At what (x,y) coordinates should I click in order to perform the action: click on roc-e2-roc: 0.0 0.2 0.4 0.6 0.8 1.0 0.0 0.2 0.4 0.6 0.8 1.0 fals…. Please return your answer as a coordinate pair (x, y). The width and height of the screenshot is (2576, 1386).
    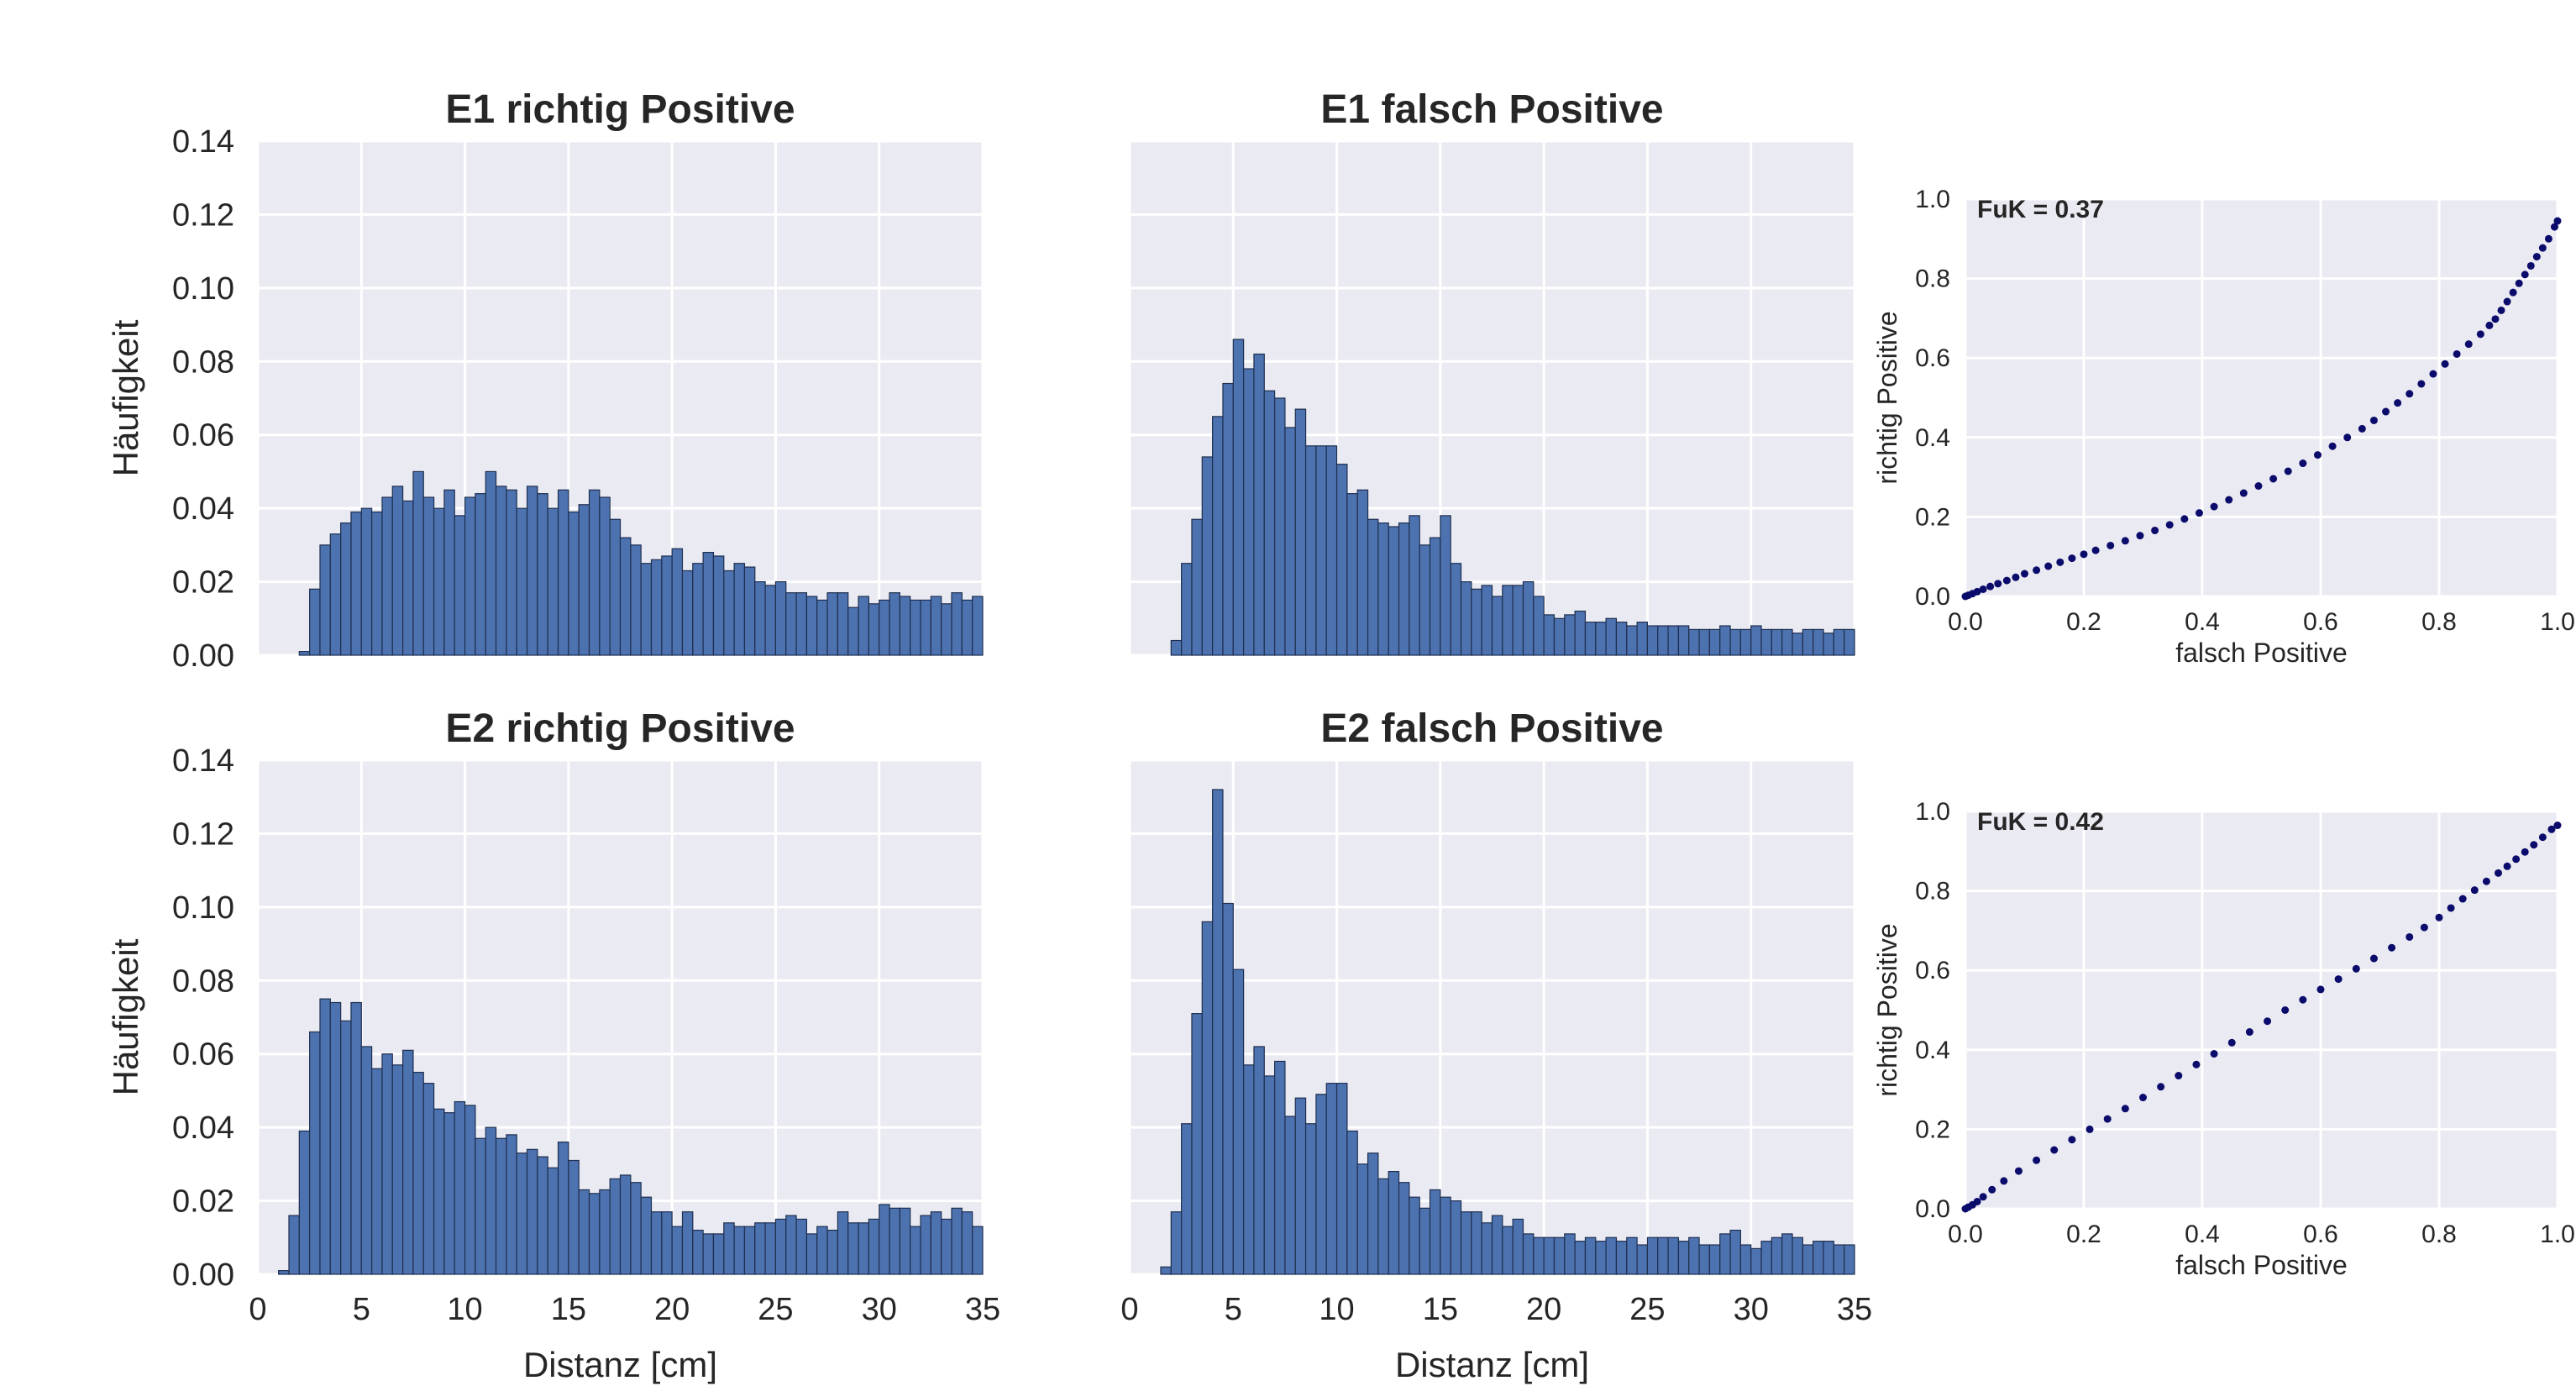
    Looking at the image, I should click on (2223, 1039).